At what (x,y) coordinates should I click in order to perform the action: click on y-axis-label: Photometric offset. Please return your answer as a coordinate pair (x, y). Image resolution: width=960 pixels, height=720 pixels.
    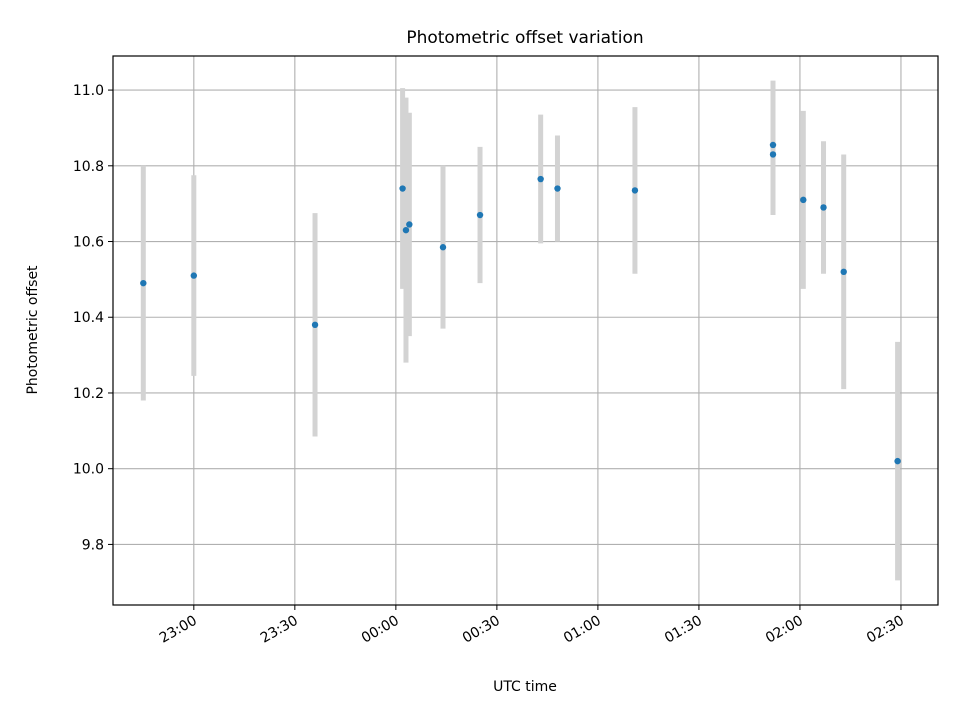
    Looking at the image, I should click on (33, 330).